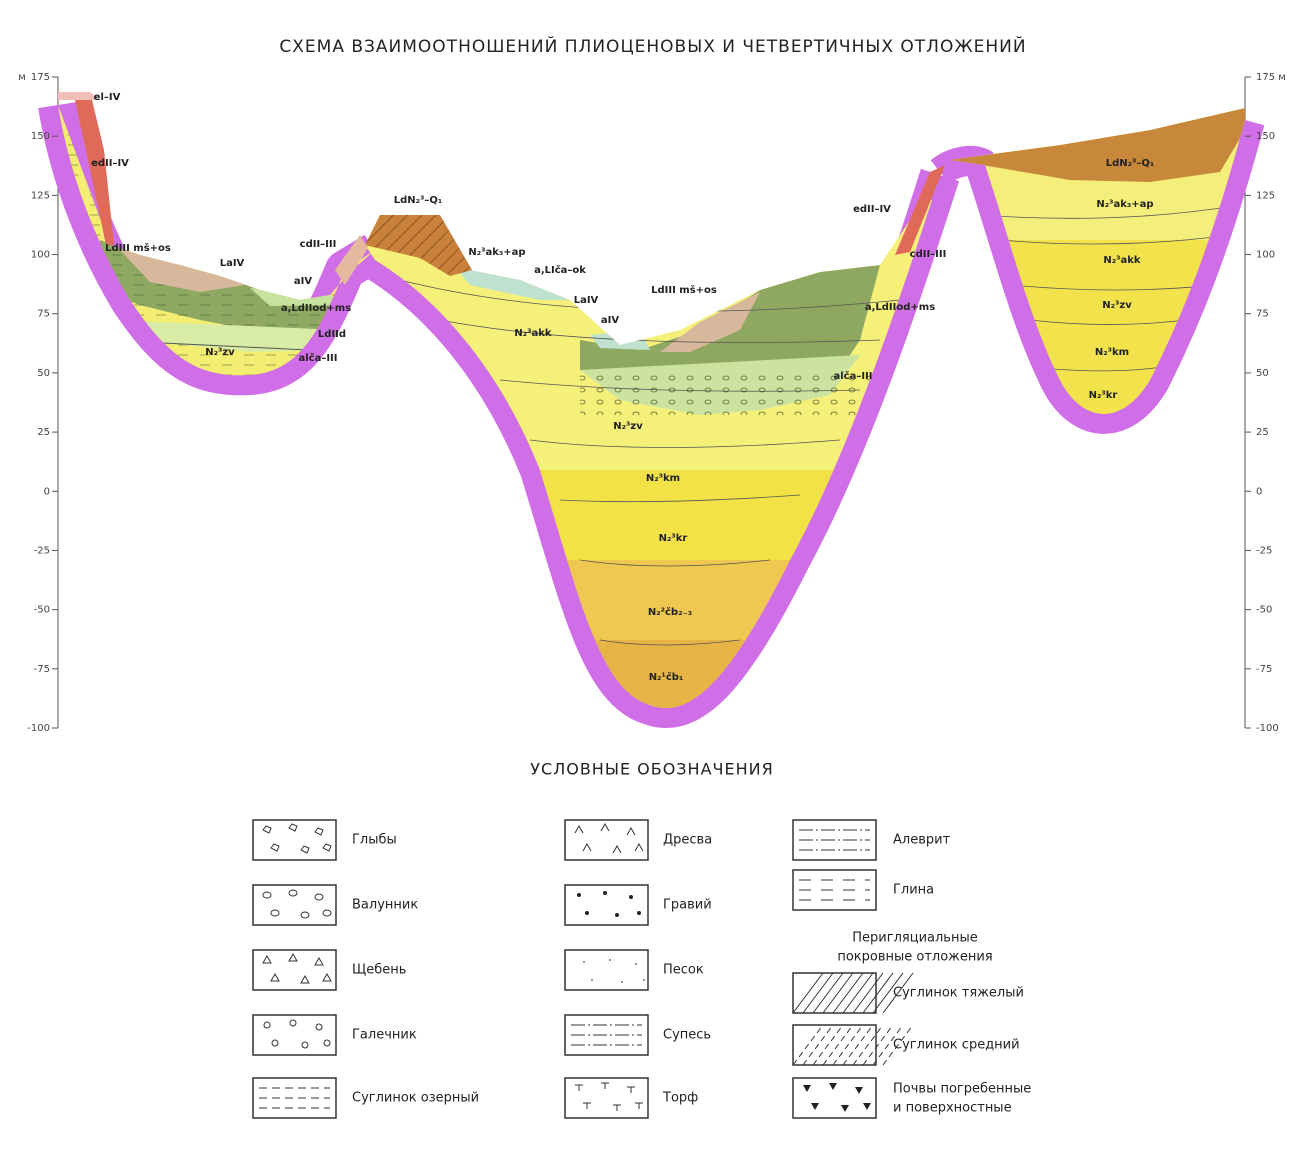 This screenshot has height=1156, width=1293. I want to click on legend-subheading: Перигляциальные, so click(914, 938).